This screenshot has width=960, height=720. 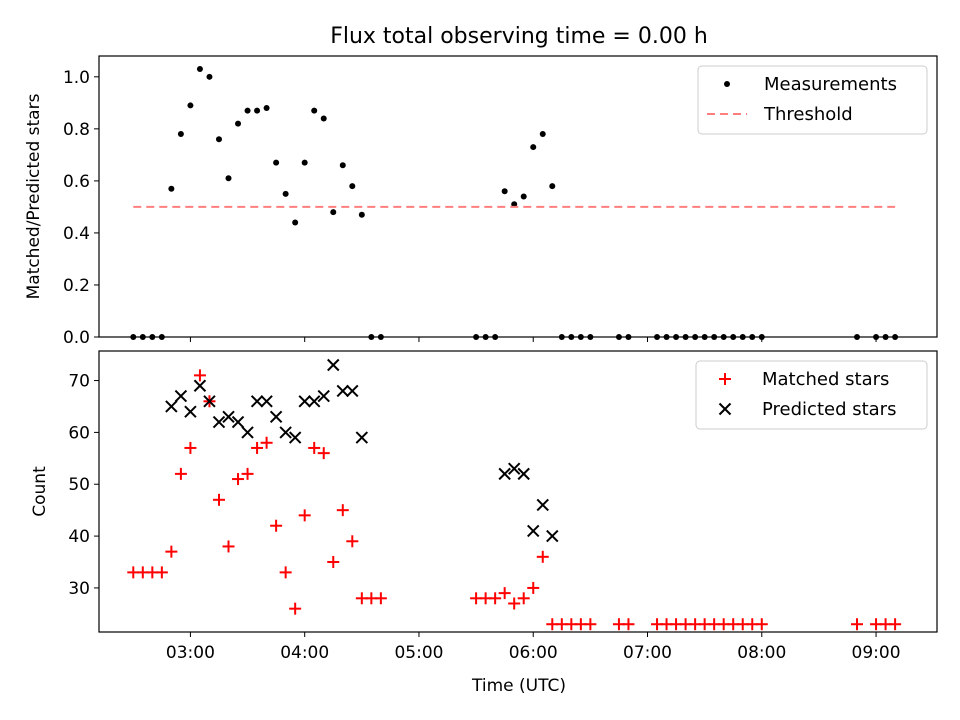 What do you see at coordinates (519, 36) in the screenshot?
I see `figure-title: Flux total observing time = 0.00 h` at bounding box center [519, 36].